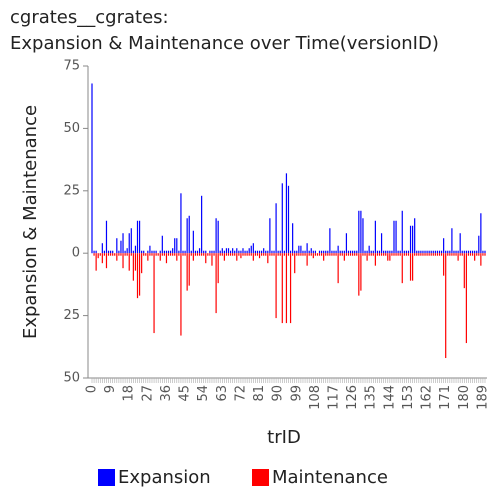 This screenshot has width=500, height=500. What do you see at coordinates (71, 66) in the screenshot?
I see `y-tick-label: 75` at bounding box center [71, 66].